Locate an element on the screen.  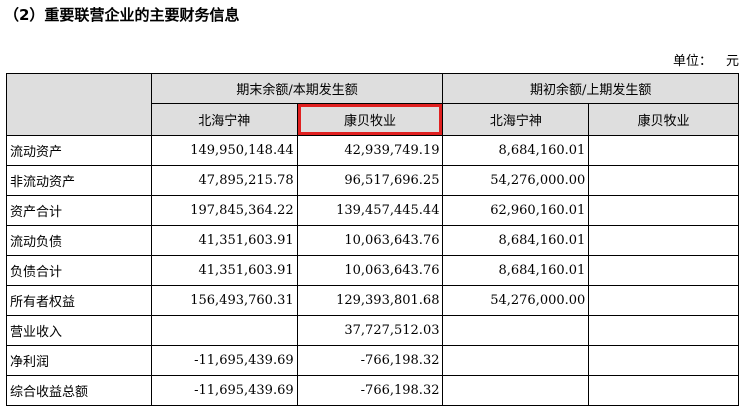
cell-value: 62,960,160.01 is located at coordinates (516, 210).